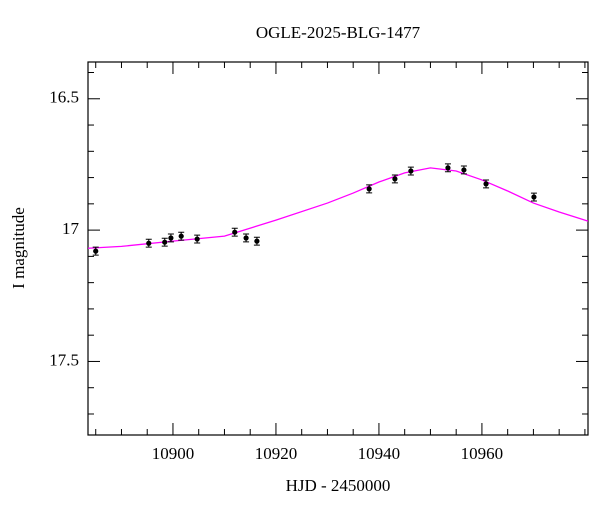 This screenshot has height=512, width=600. I want to click on y-tick-label: 17.5, so click(64, 359).